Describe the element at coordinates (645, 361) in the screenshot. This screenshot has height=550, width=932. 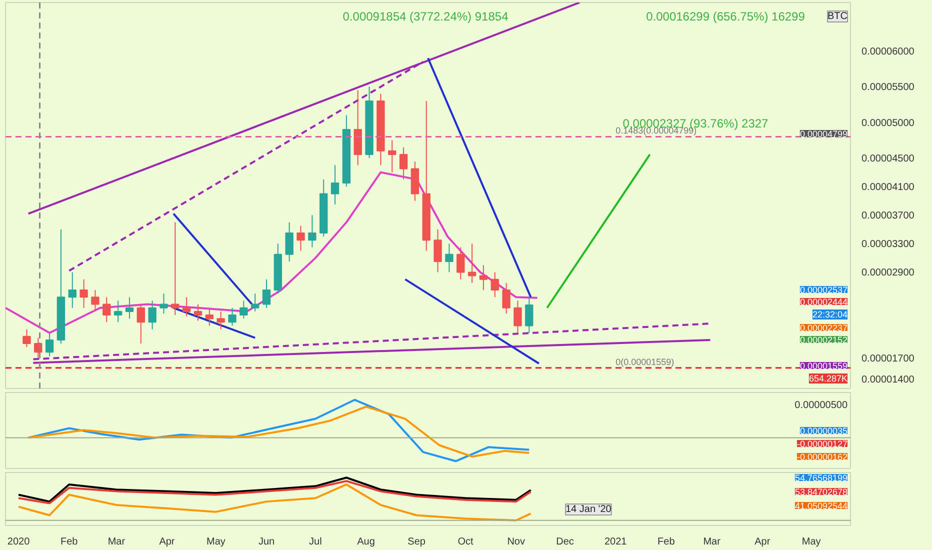
I see `ref-line-label: 0(0.00001559)` at that location.